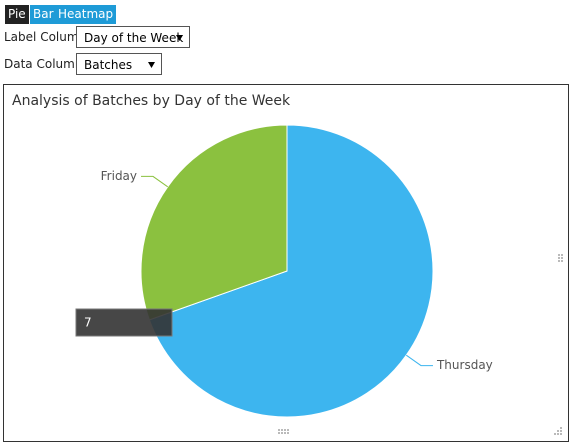 The image size is (575, 447). Describe the element at coordinates (43, 64) in the screenshot. I see `data-column-label: Data Column` at that location.